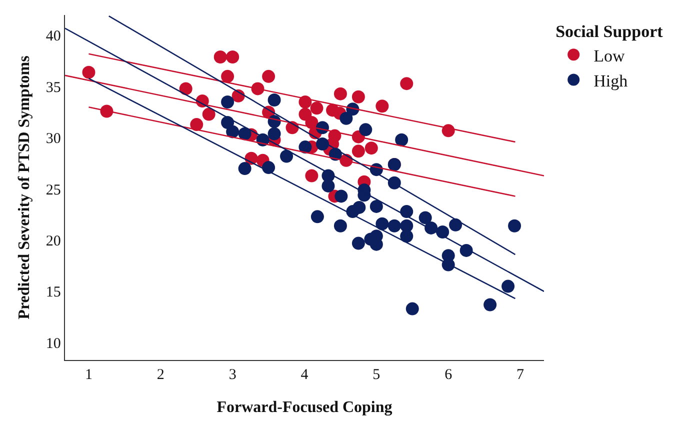  Describe the element at coordinates (611, 80) in the screenshot. I see `legend-label: High` at that location.